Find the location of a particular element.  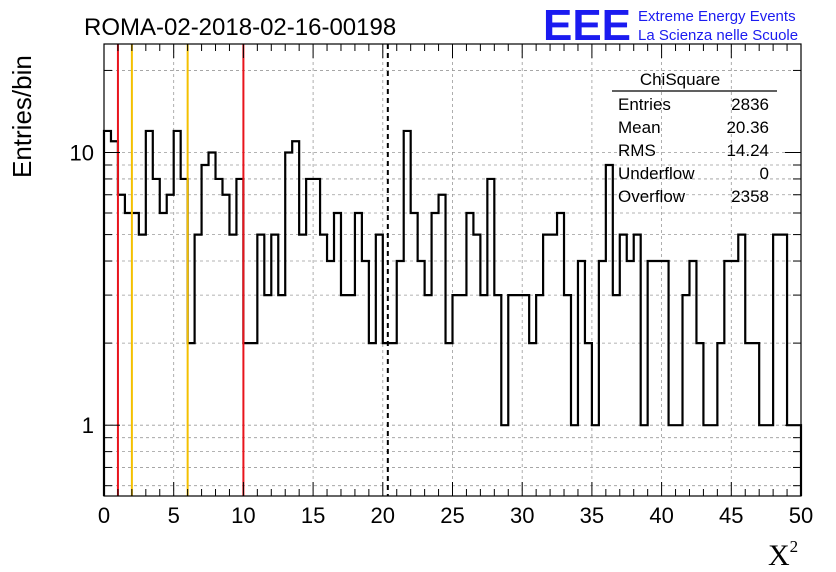

stats-label: Underflow is located at coordinates (656, 173).